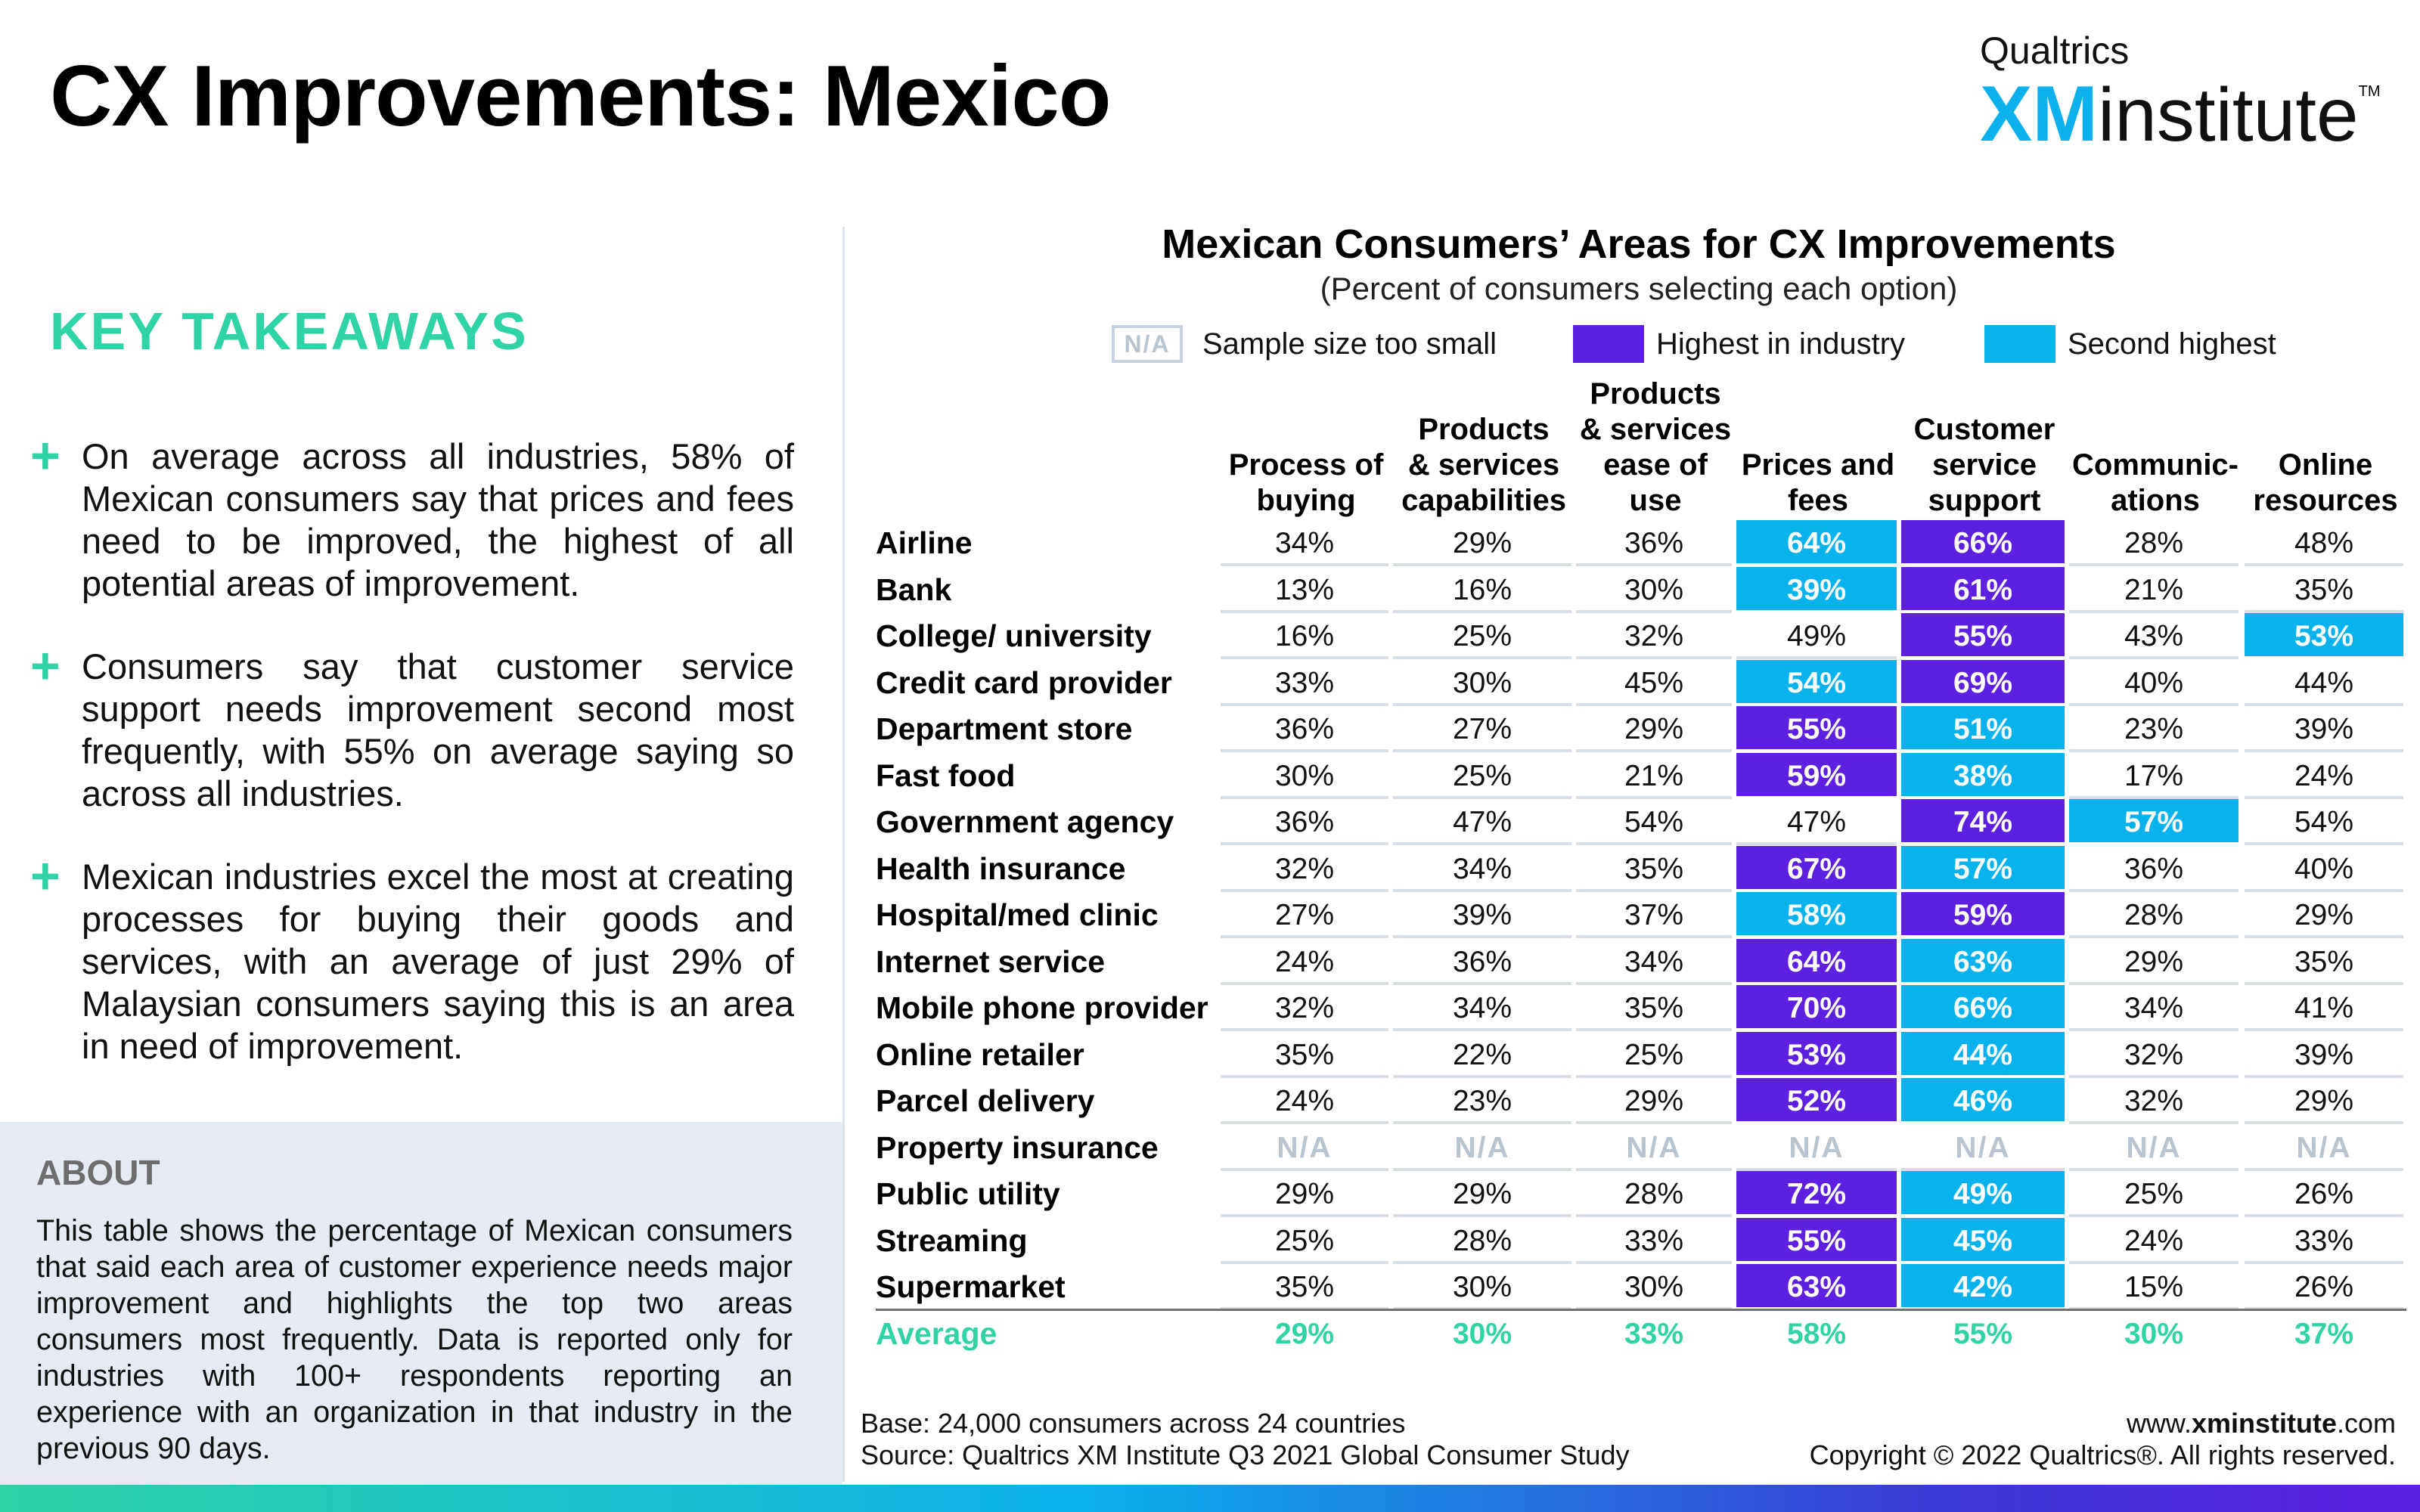 Image resolution: width=2420 pixels, height=1512 pixels. I want to click on average-cell: 29%, so click(1304, 1333).